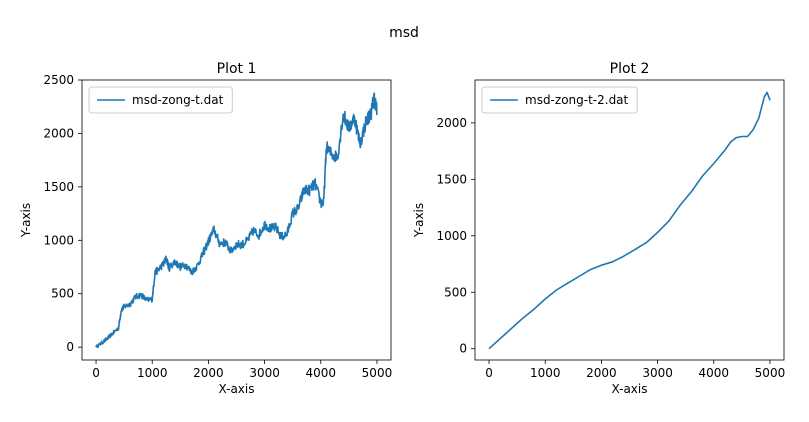 The image size is (809, 422). I want to click on figure-suptitle: msd, so click(404, 33).